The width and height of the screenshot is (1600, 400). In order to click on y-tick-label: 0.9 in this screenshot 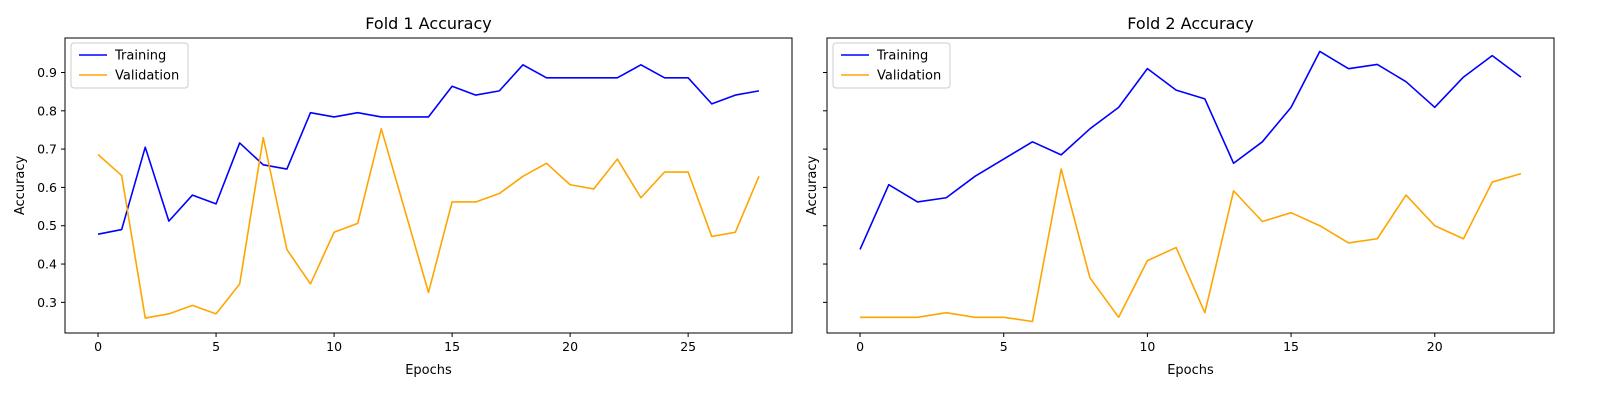, I will do `click(47, 72)`.